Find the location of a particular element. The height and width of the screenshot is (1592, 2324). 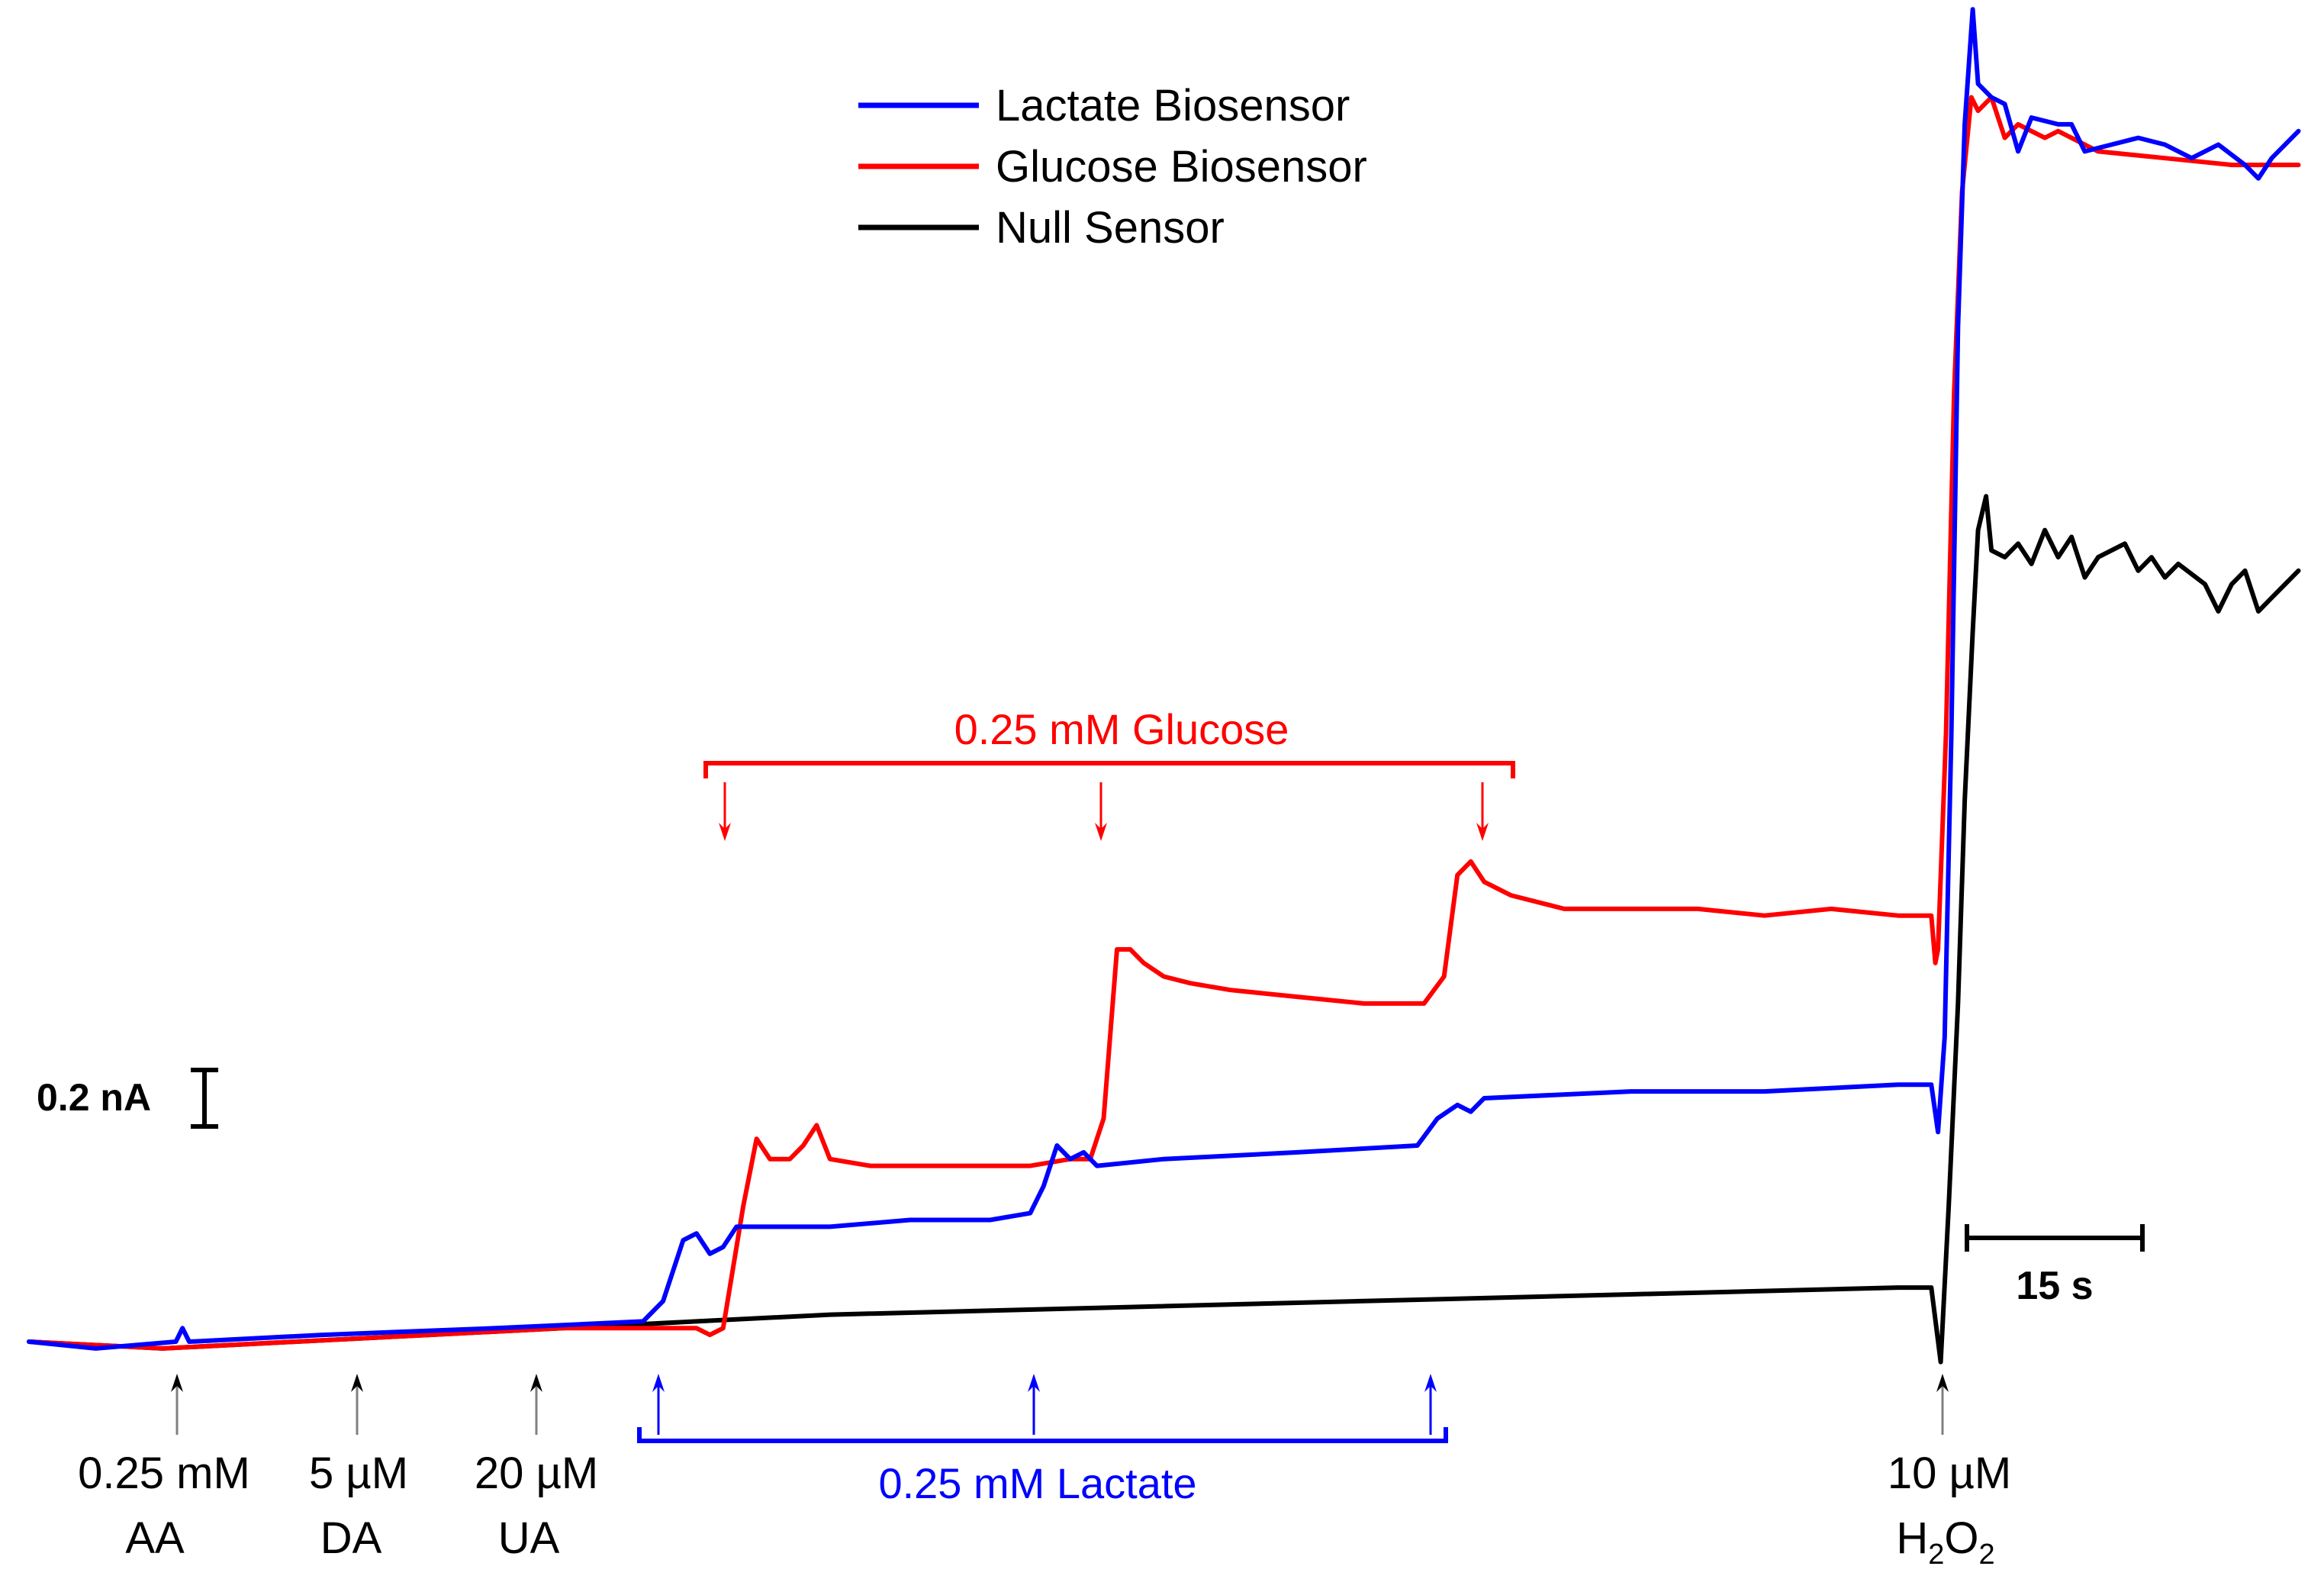

lactate-bracket: 0.25 mM Lactate is located at coordinates (1042, 1440).